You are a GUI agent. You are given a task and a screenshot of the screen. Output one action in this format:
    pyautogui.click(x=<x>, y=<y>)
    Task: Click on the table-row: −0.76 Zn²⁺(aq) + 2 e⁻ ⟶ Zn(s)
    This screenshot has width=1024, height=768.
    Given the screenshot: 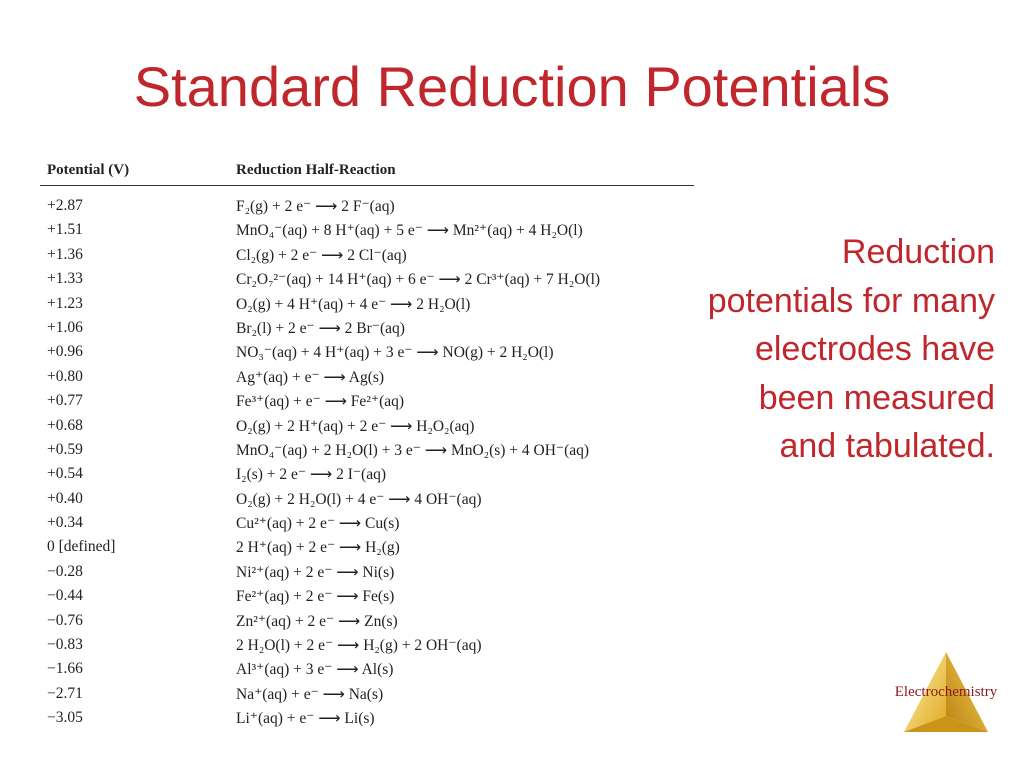 What is the action you would take?
    pyautogui.click(x=367, y=622)
    